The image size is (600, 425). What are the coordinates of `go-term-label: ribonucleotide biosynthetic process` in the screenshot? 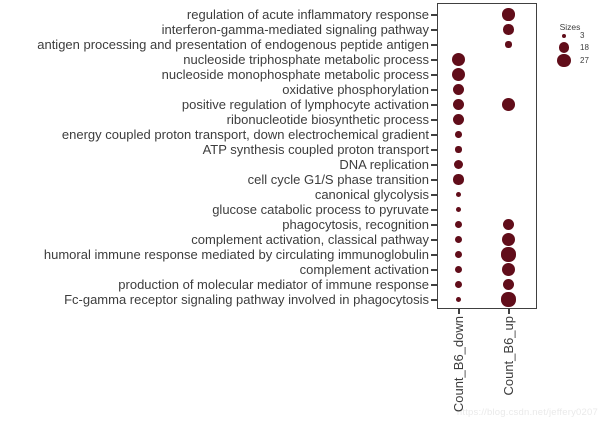 It's located at (327, 119).